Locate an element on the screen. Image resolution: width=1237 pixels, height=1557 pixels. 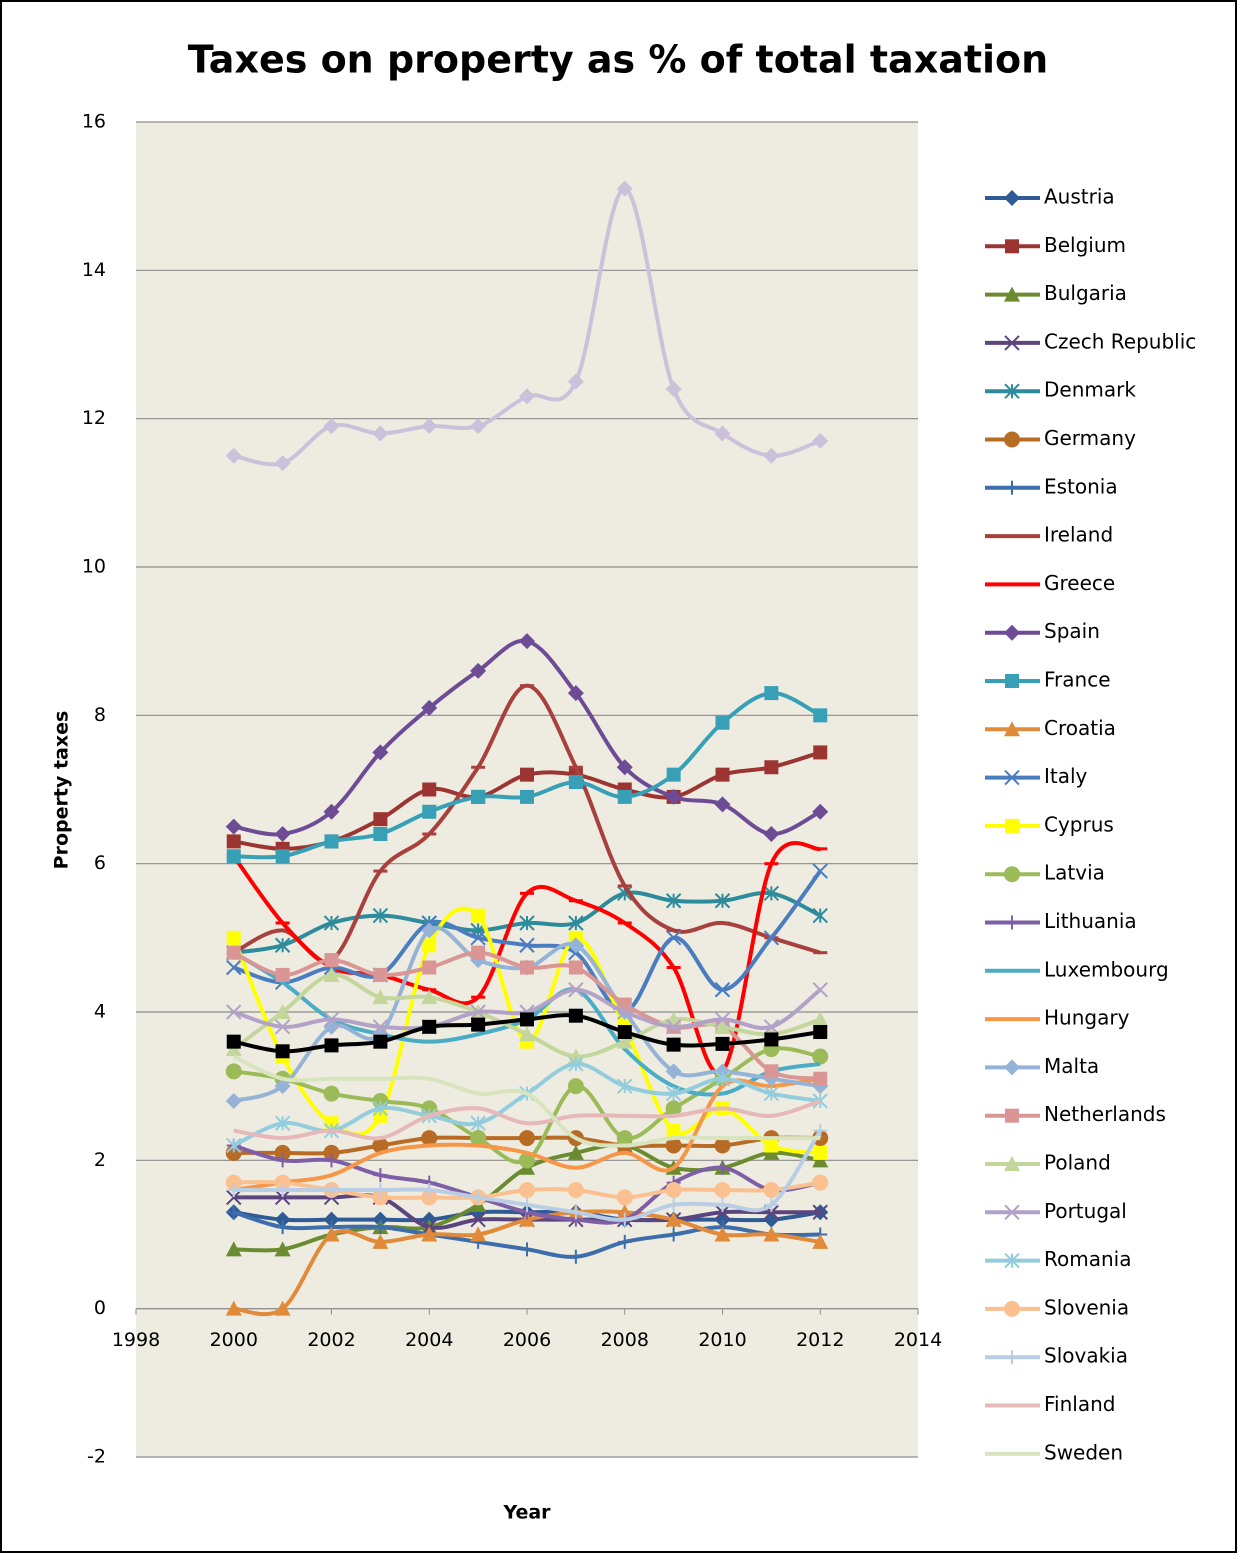
x-tick-label: 2010 is located at coordinates (722, 1340).